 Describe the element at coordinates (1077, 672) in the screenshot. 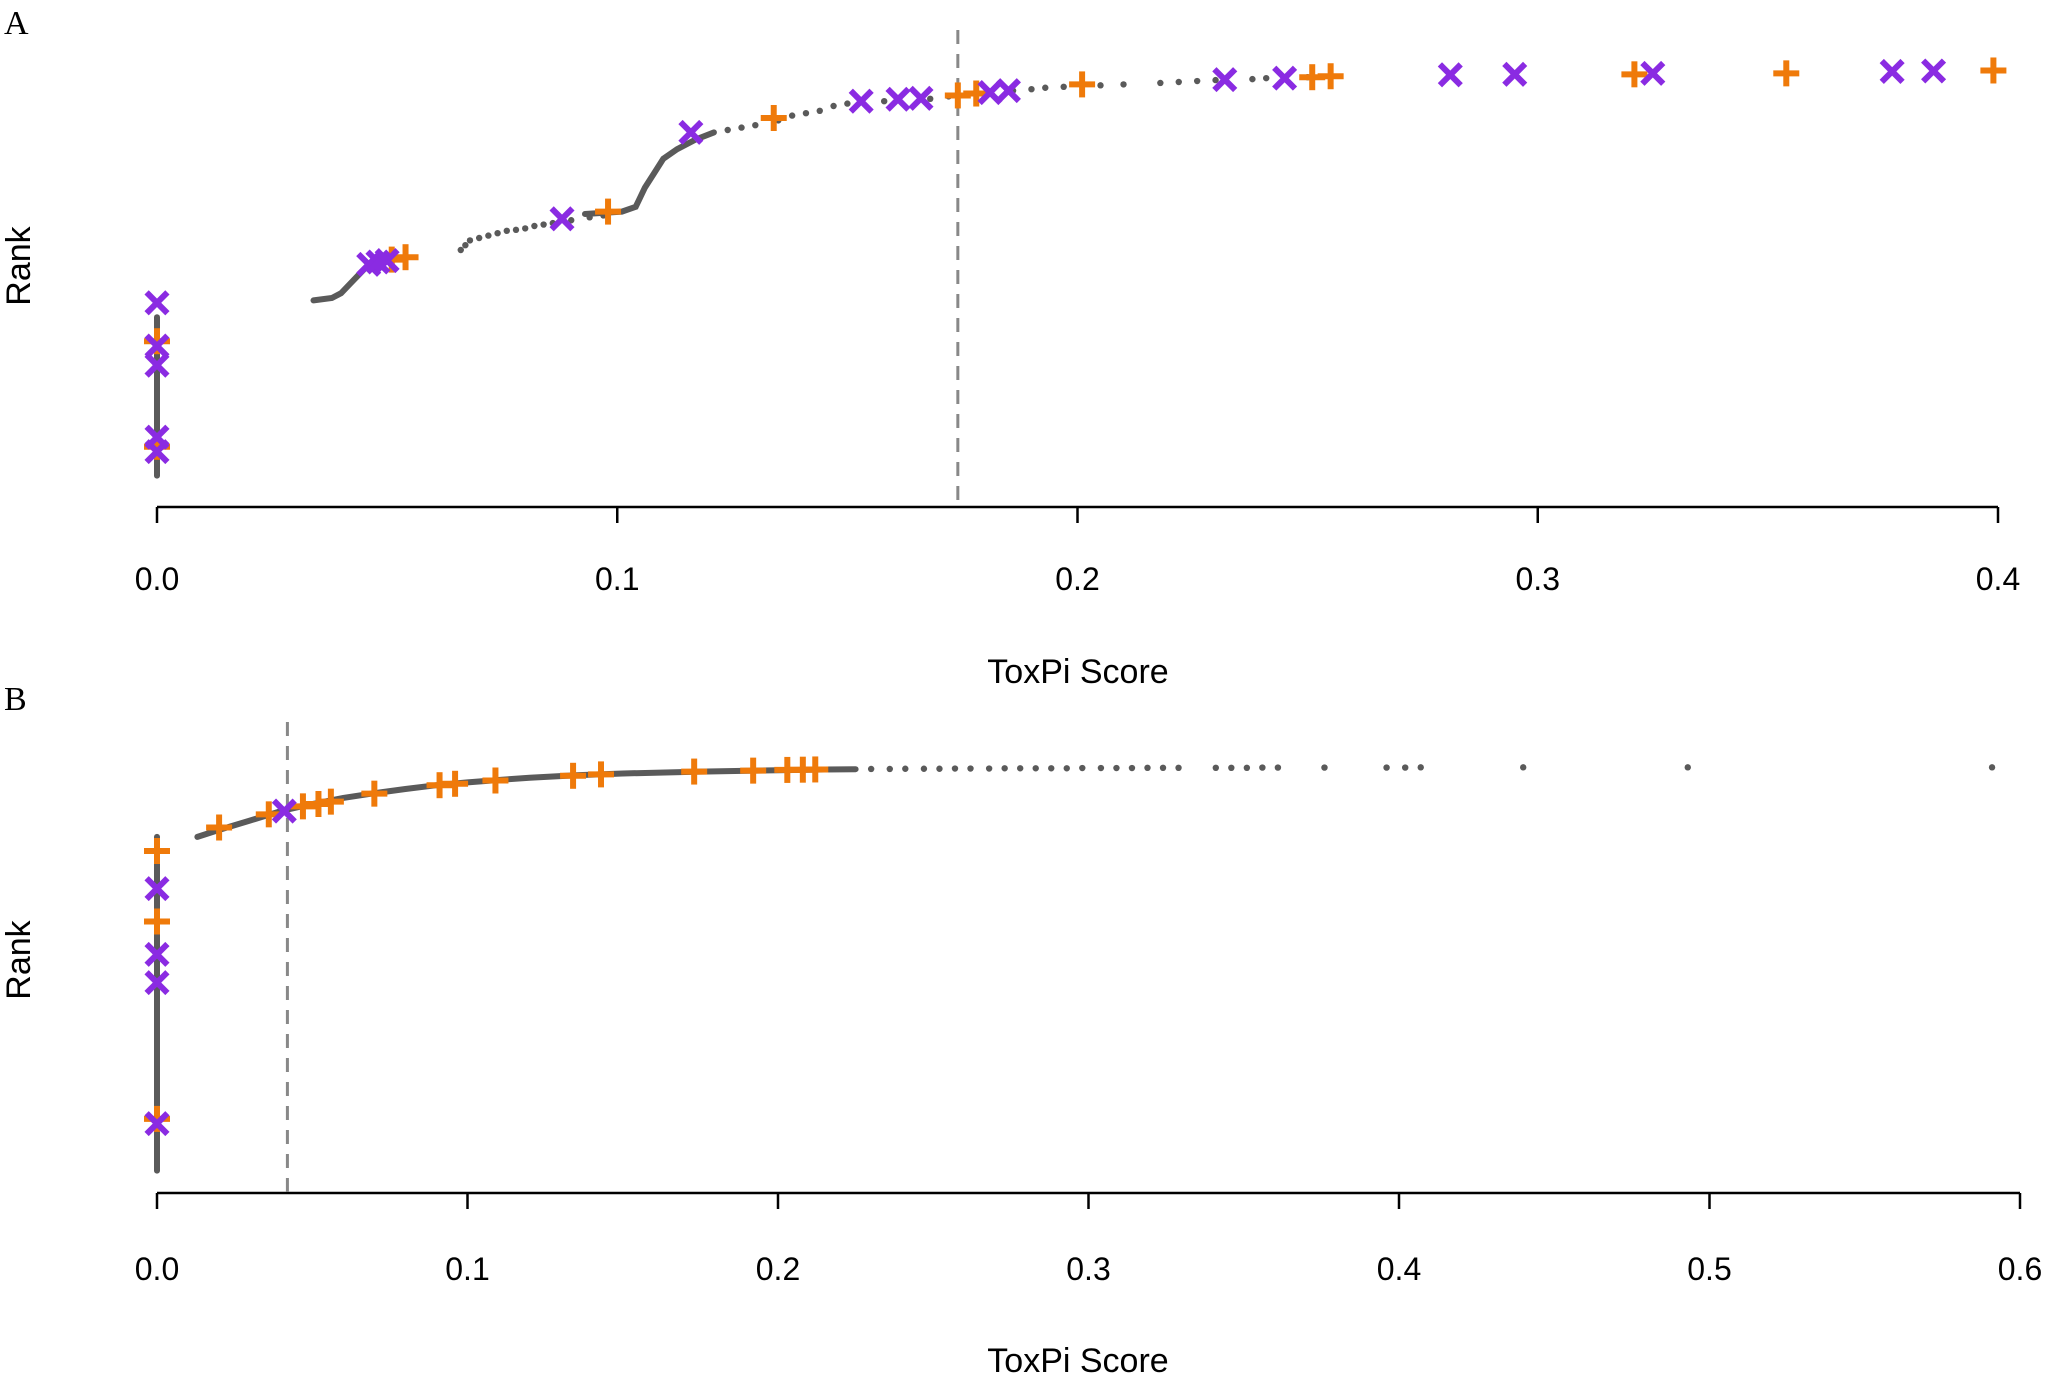

I see `panel-a-xlabel: ToxPi Score` at that location.